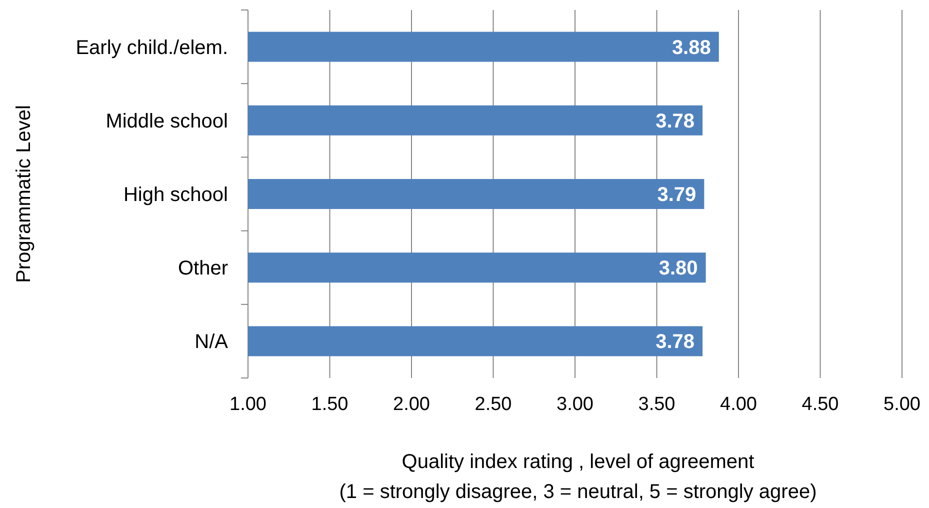 The height and width of the screenshot is (508, 929). Describe the element at coordinates (167, 121) in the screenshot. I see `y-tick-label: Middle school` at that location.